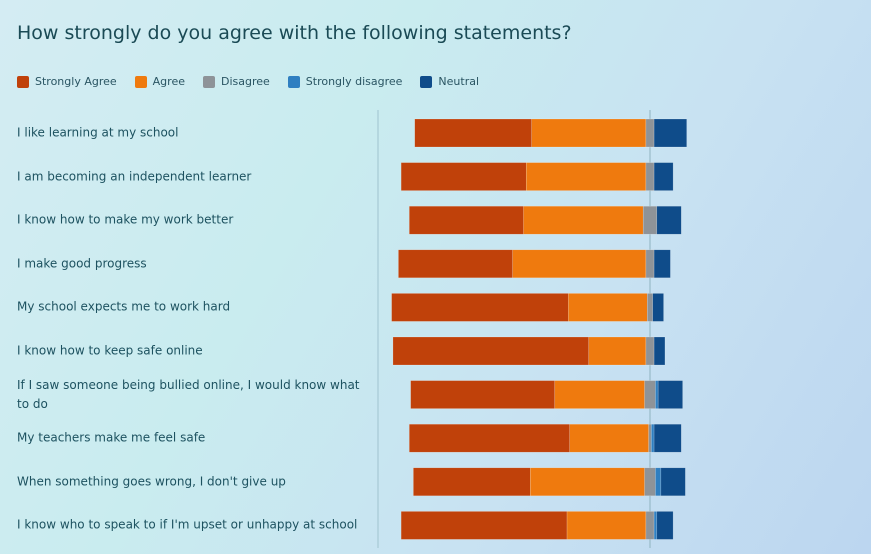  What do you see at coordinates (82, 263) in the screenshot?
I see `category-label: I make good progress` at bounding box center [82, 263].